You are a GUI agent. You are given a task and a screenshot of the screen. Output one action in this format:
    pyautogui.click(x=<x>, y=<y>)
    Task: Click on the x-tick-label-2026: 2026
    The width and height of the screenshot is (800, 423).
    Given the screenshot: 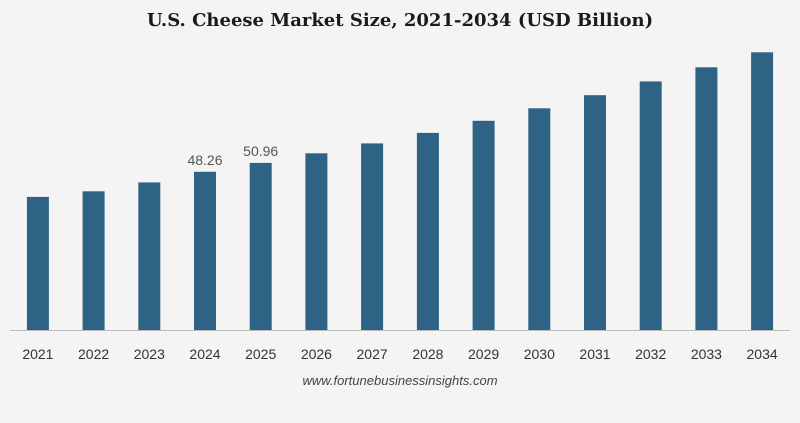 What is the action you would take?
    pyautogui.click(x=316, y=354)
    